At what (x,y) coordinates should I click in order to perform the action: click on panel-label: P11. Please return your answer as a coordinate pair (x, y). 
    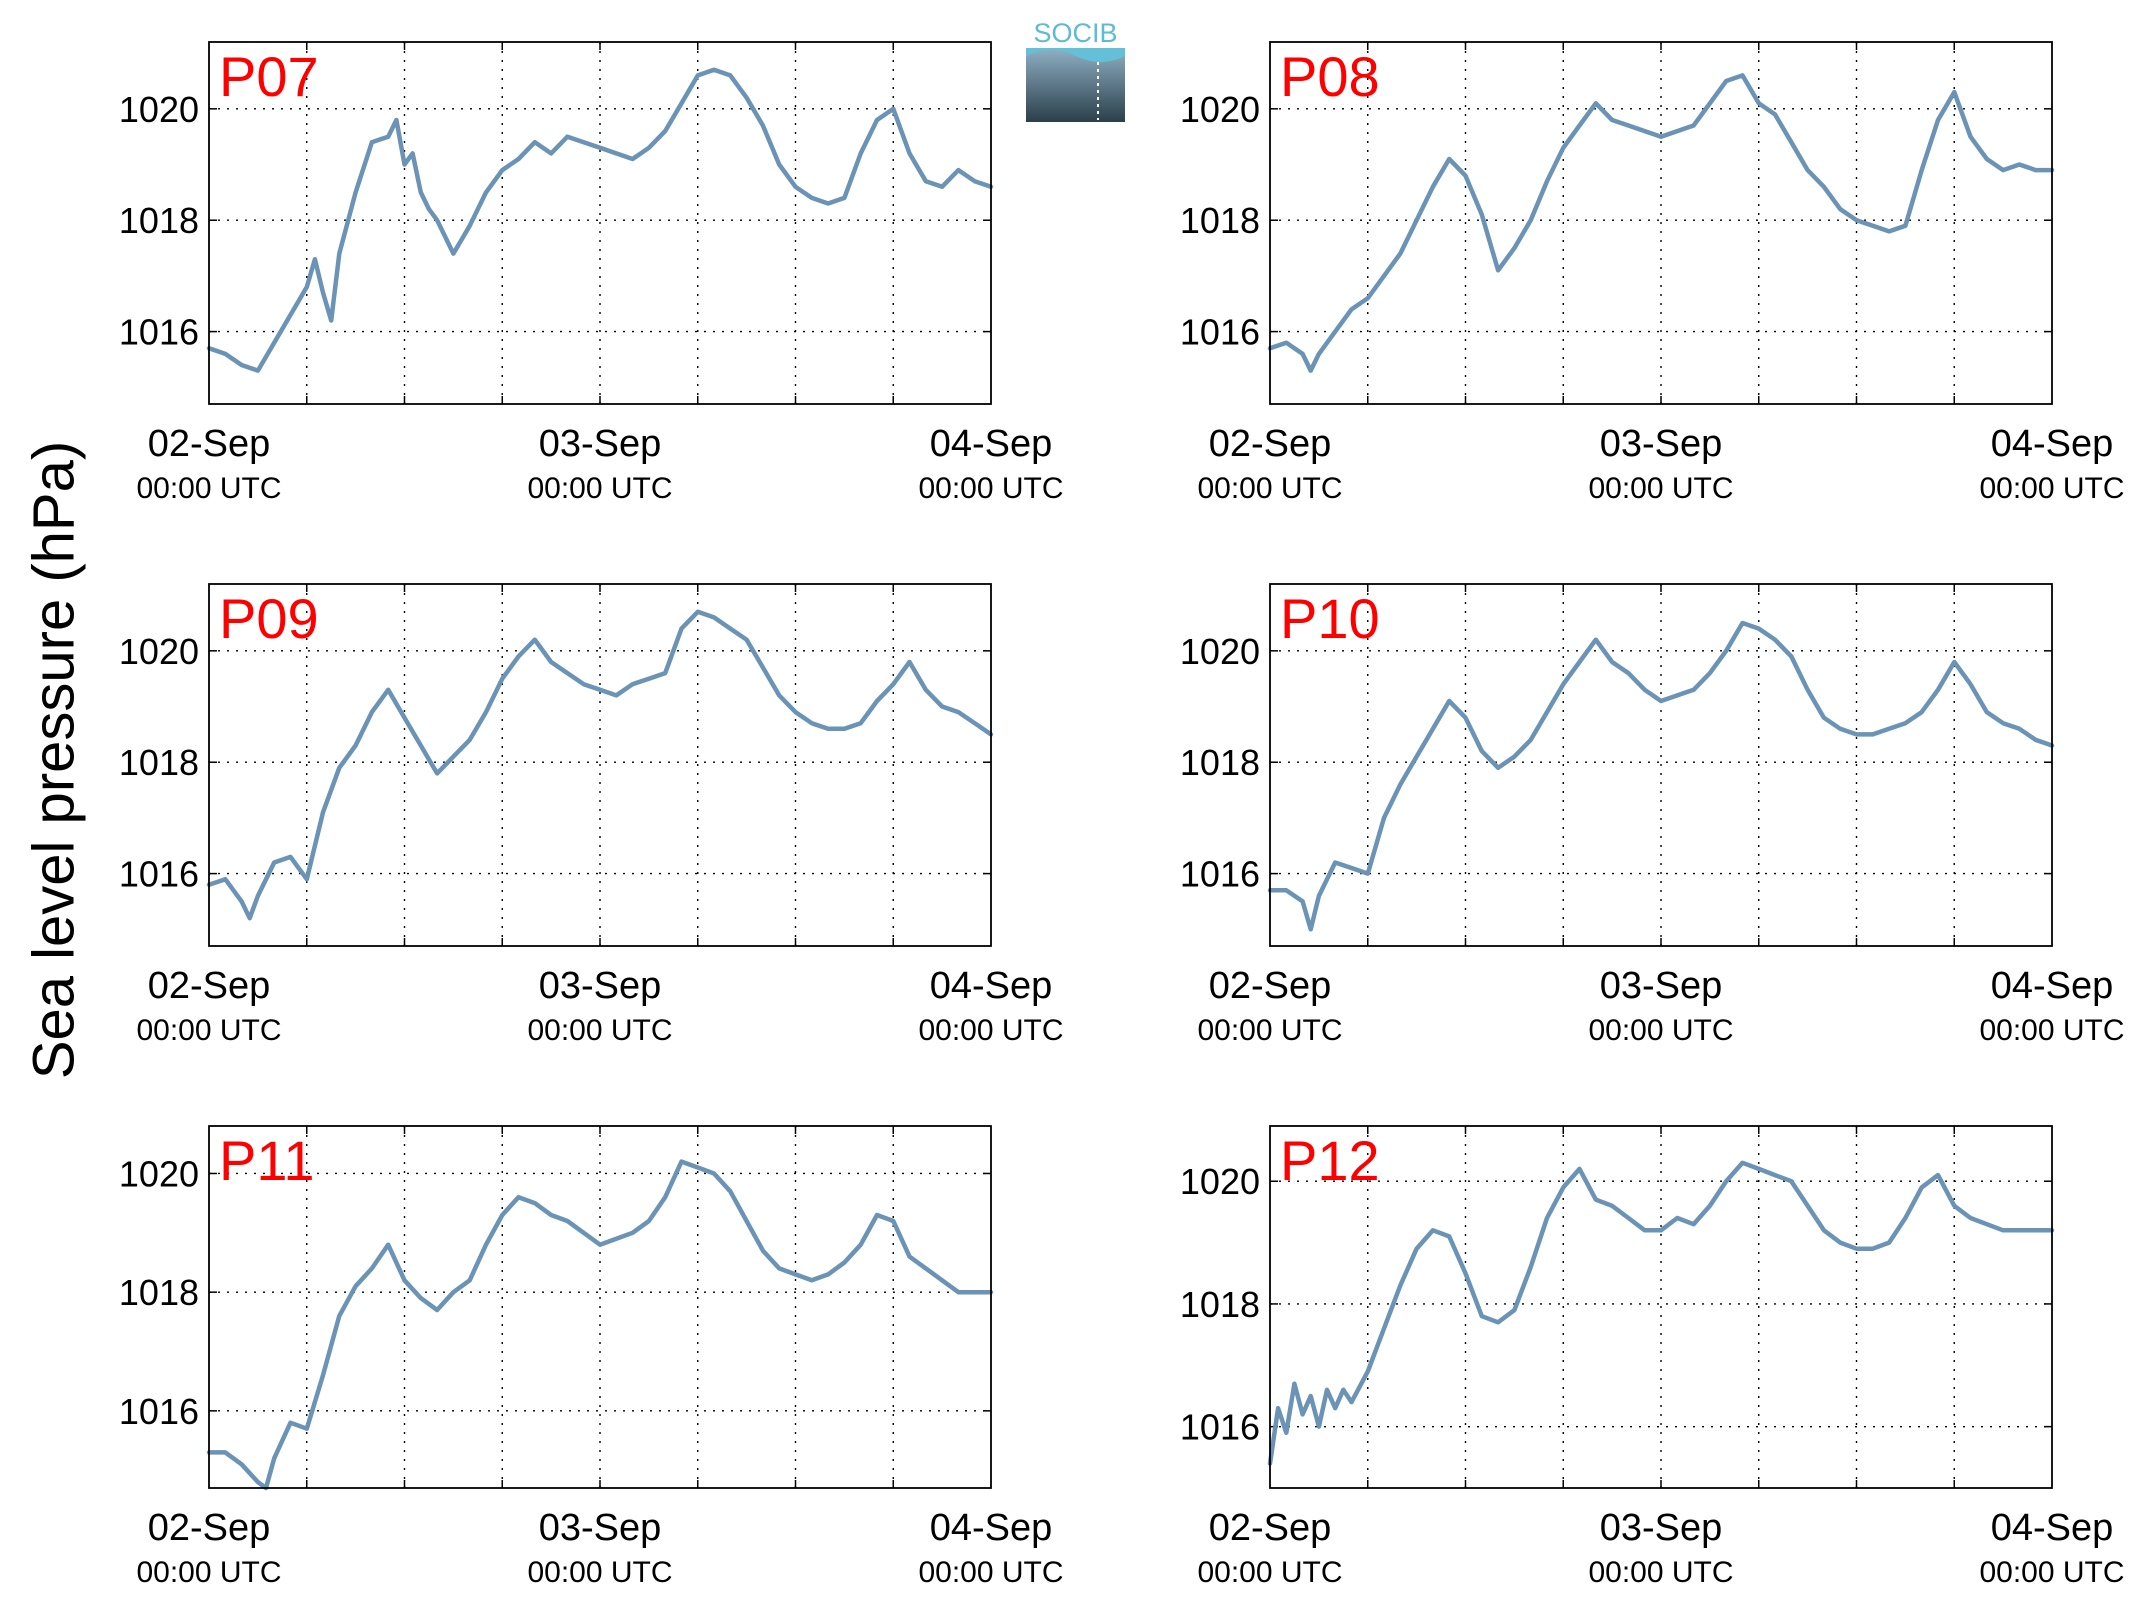
    Looking at the image, I should click on (266, 1160).